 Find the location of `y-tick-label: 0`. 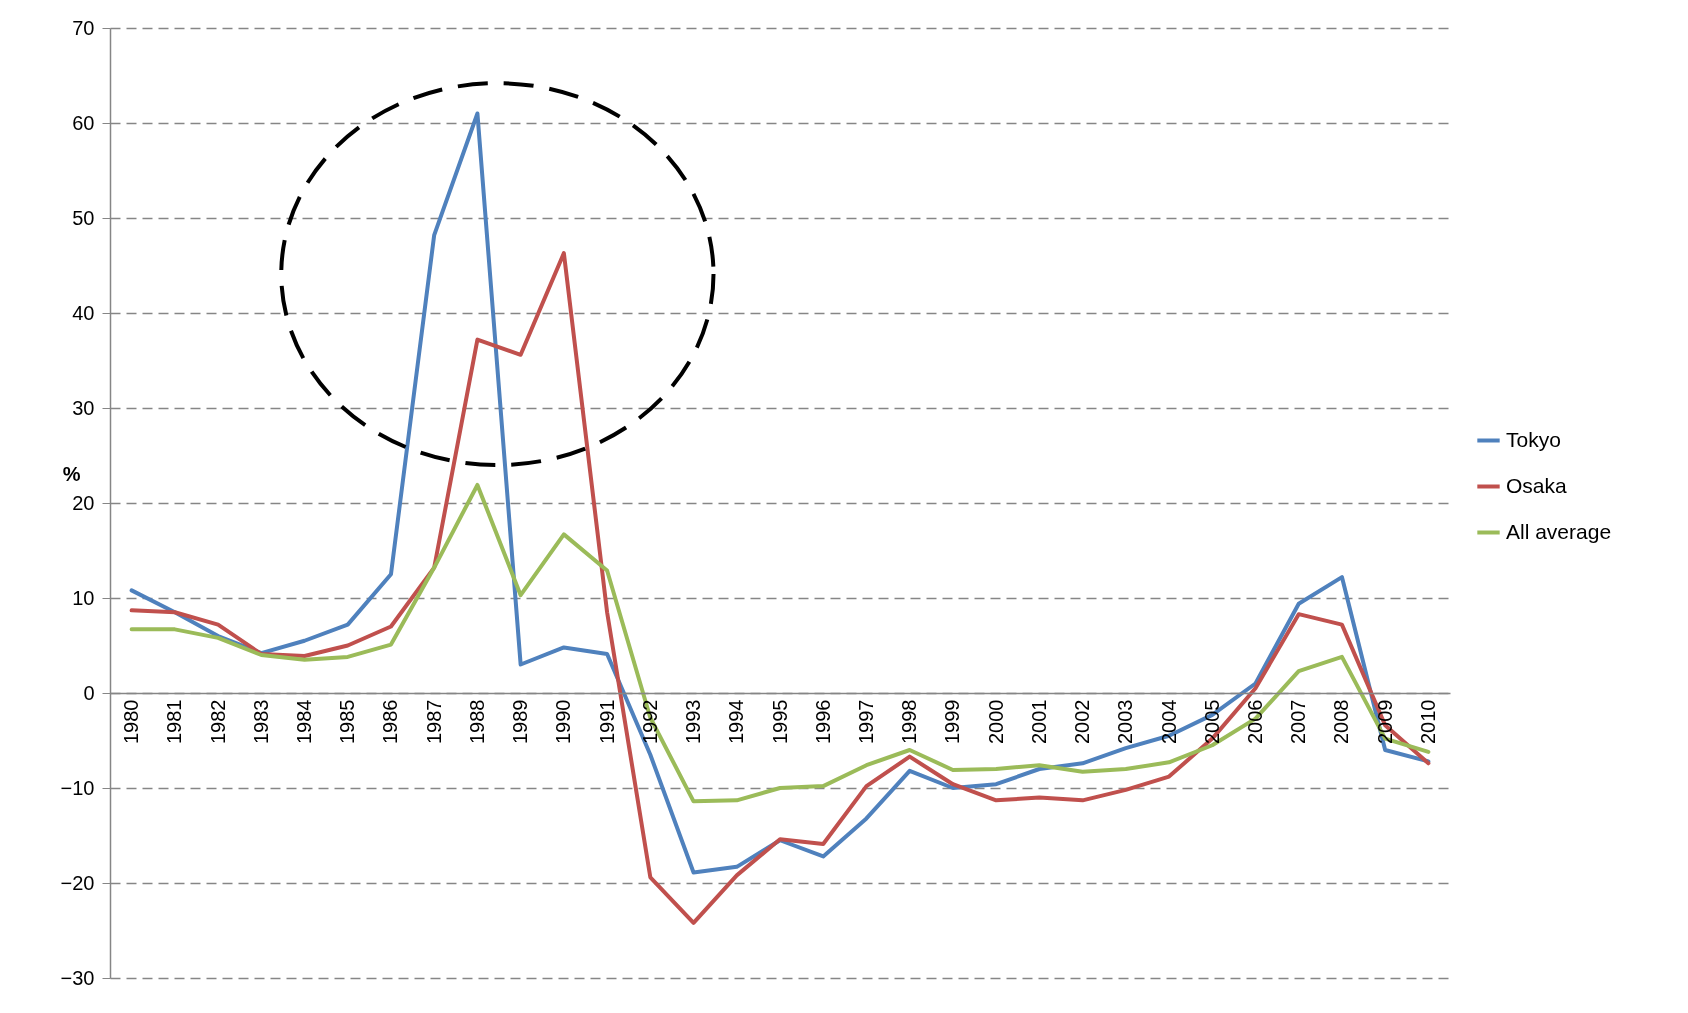

y-tick-label: 0 is located at coordinates (89, 692).